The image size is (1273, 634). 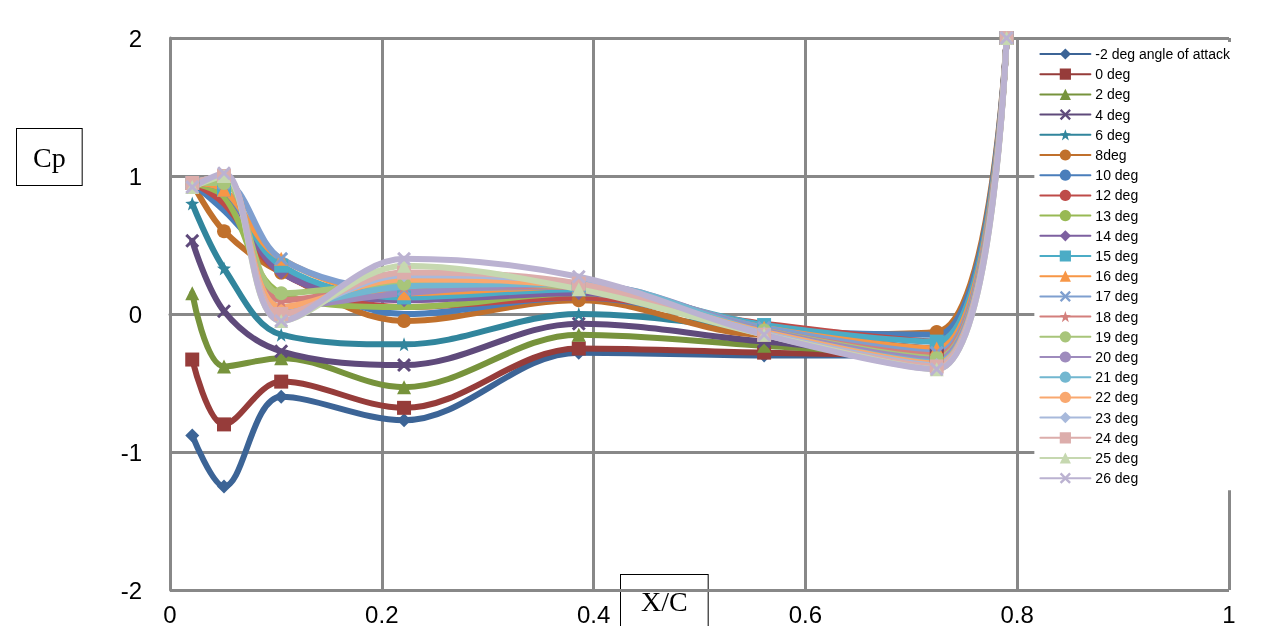 I want to click on x-tick-label: 0.8, so click(x=1017, y=614).